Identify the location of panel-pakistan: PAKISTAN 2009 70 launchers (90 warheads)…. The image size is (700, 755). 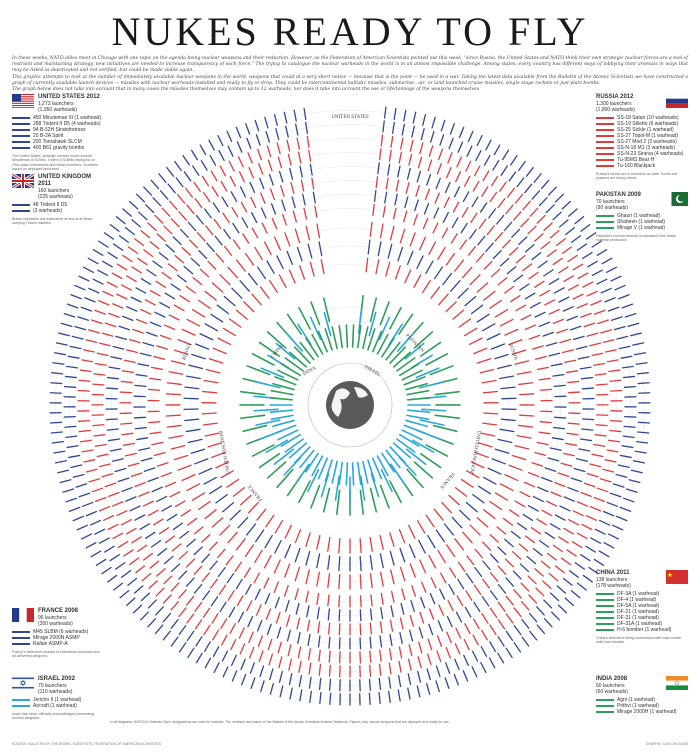
(642, 217).